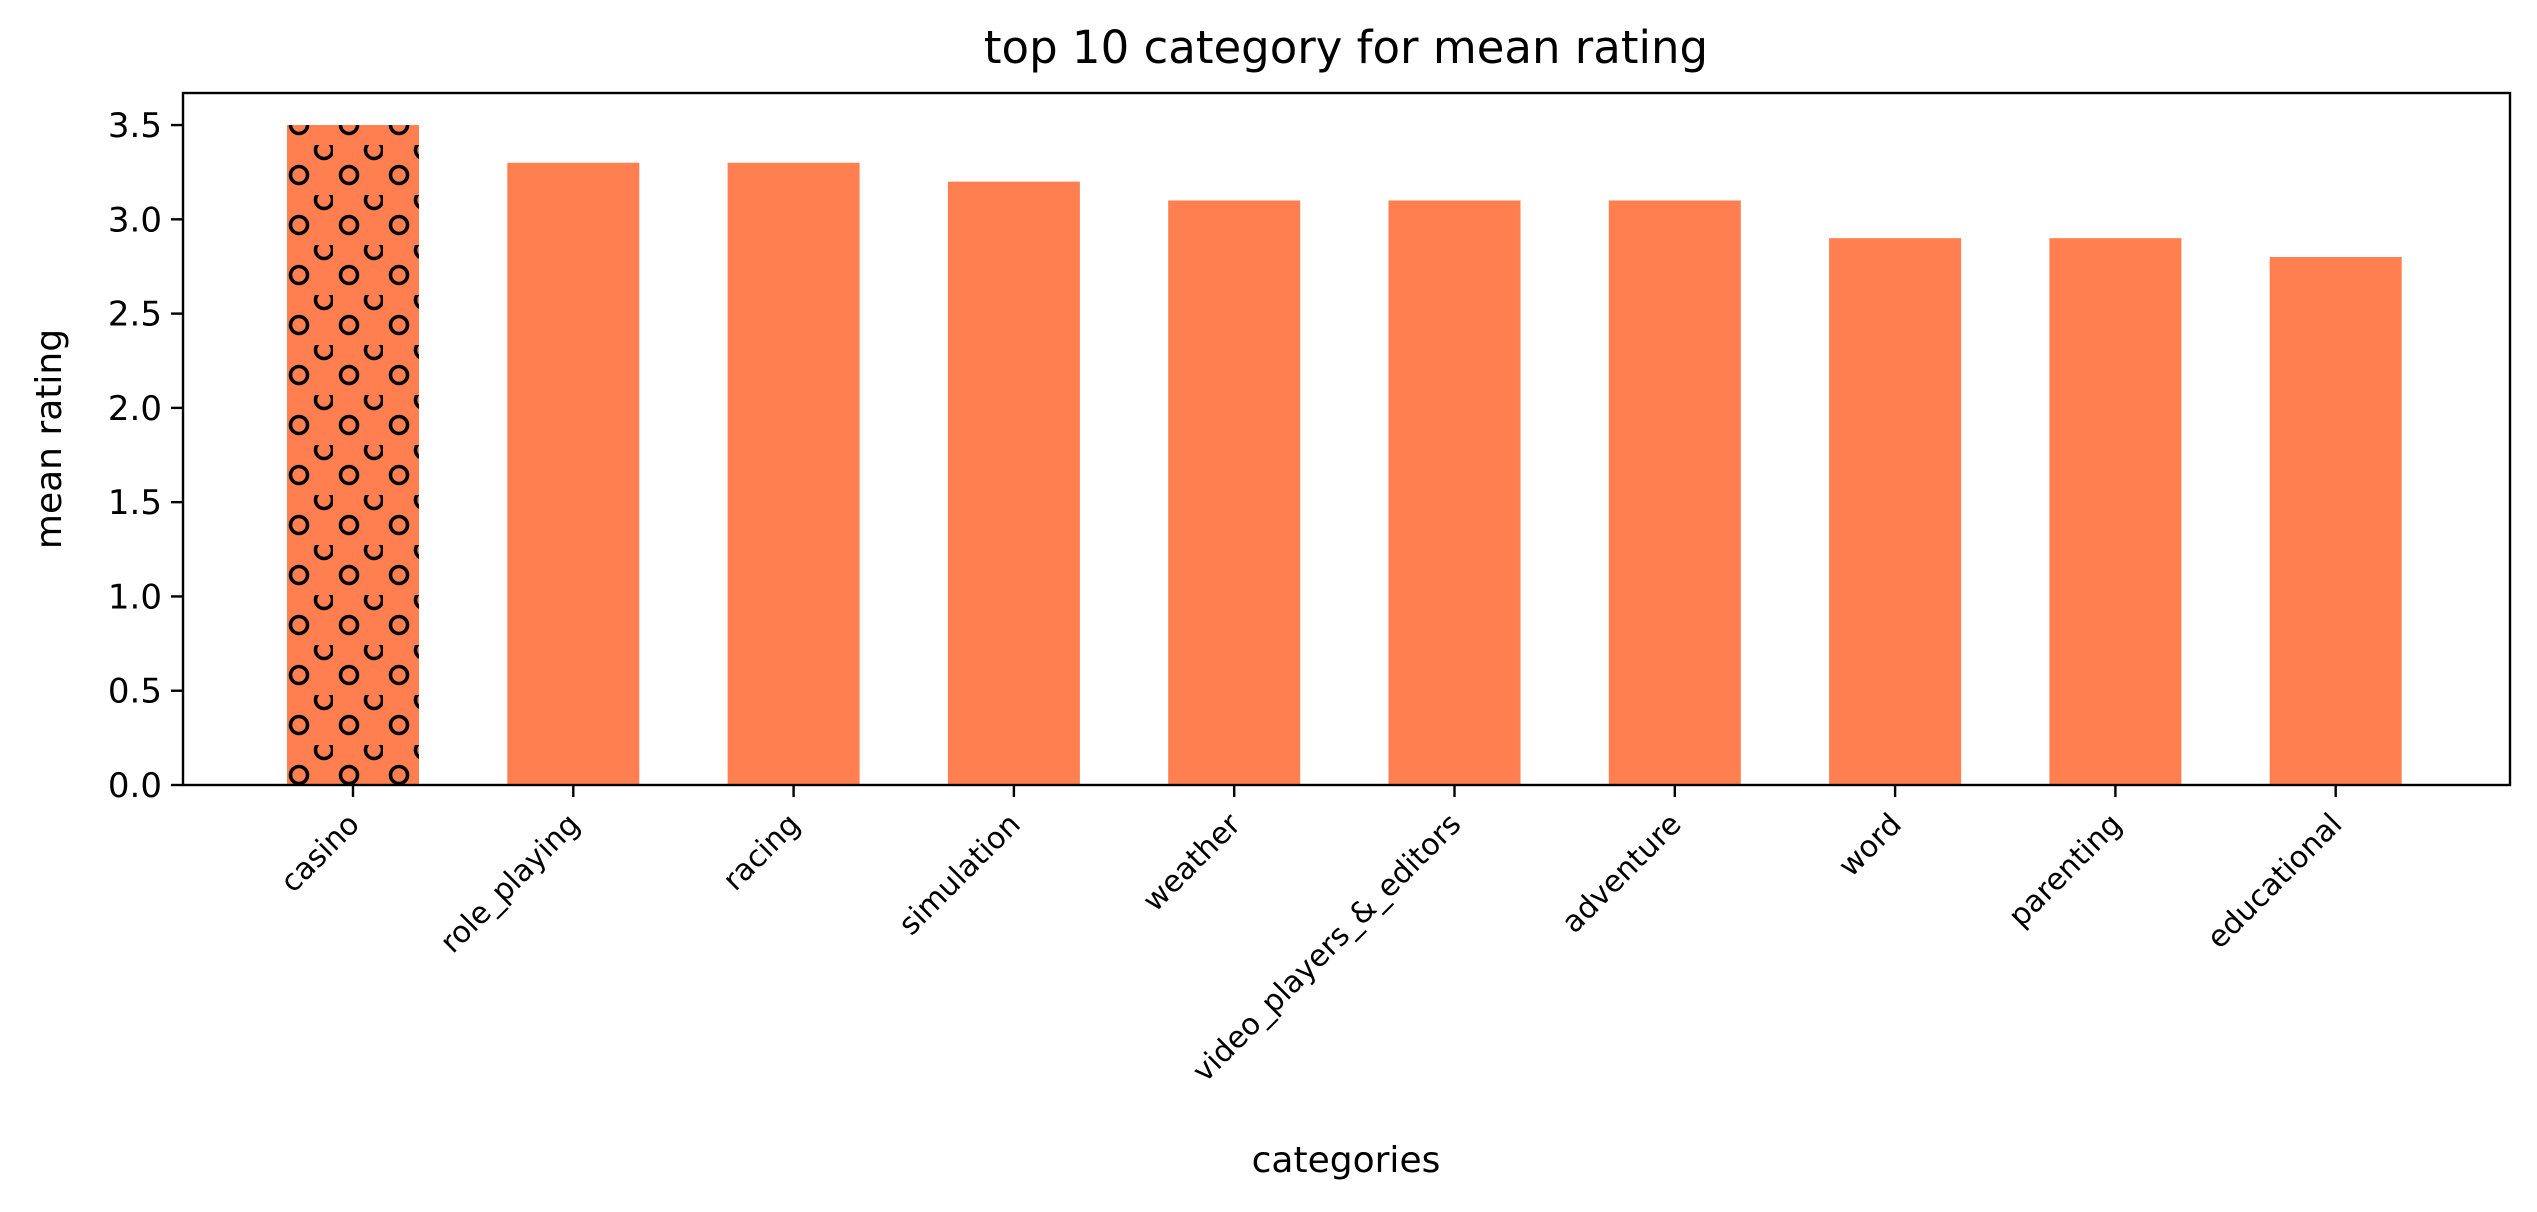  I want to click on y-tick-label: 2.0, so click(135, 409).